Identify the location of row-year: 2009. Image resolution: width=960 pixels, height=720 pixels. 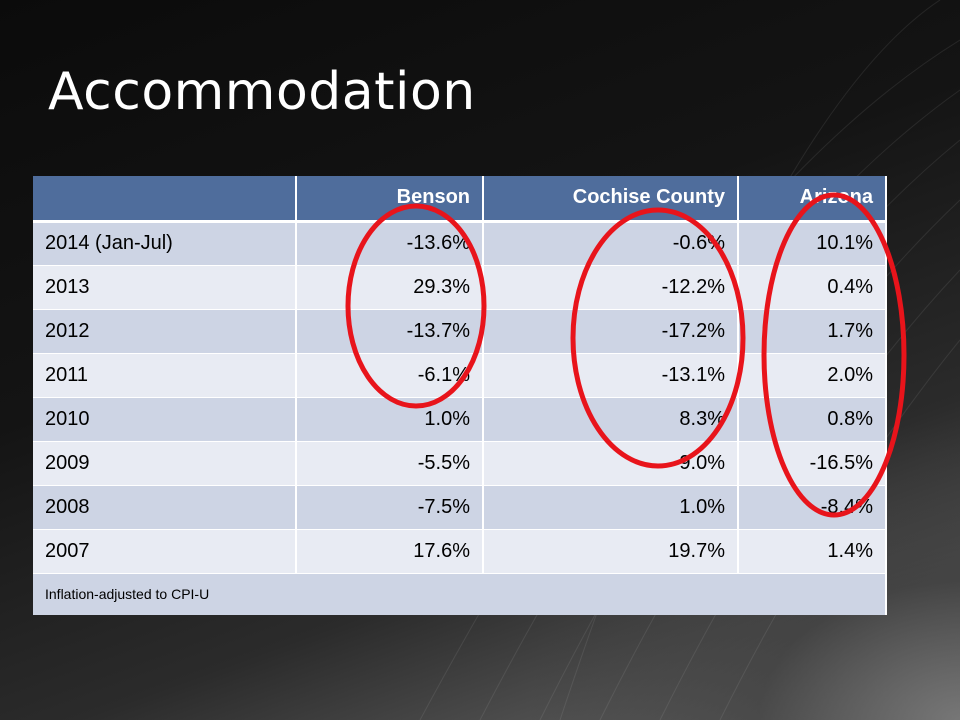
(165, 463).